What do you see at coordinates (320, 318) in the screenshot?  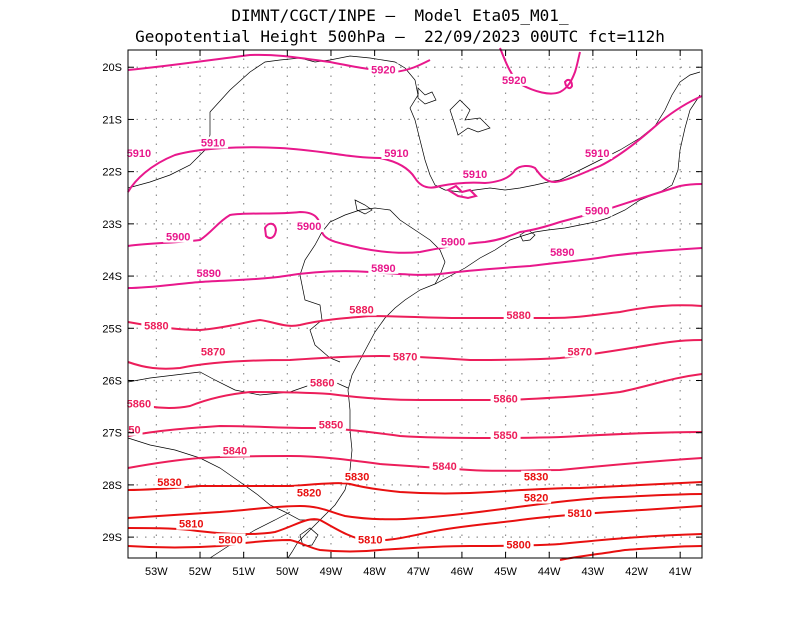 I see `state-border-west` at bounding box center [320, 318].